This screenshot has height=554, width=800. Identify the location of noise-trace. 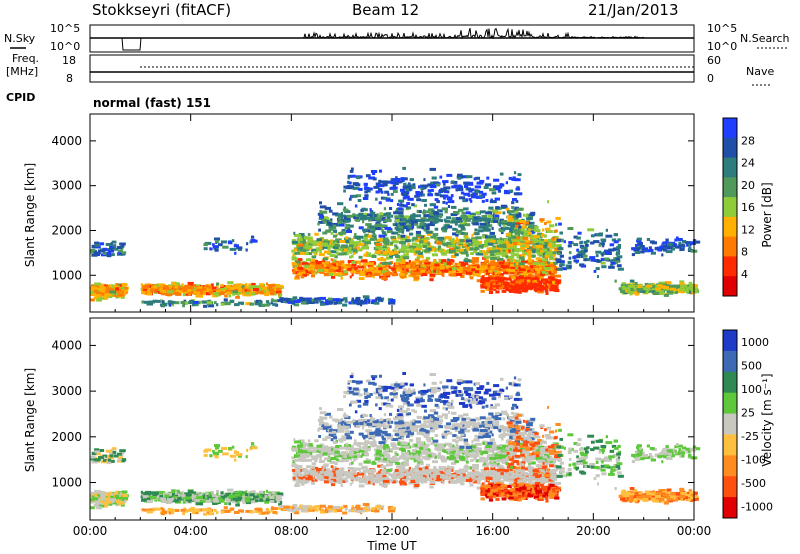
(392, 39).